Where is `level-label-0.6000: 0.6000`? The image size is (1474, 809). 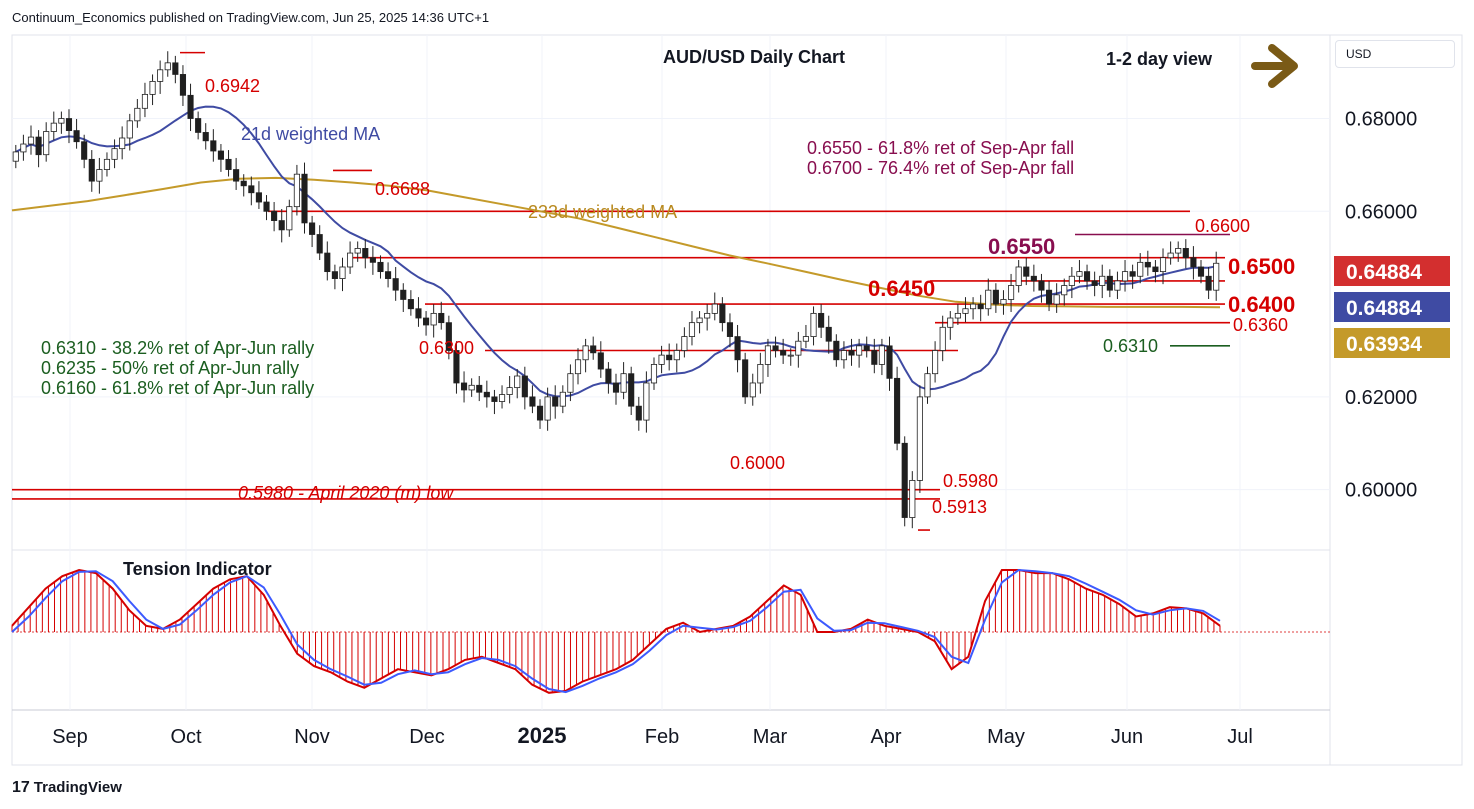 level-label-0.6000: 0.6000 is located at coordinates (757, 463).